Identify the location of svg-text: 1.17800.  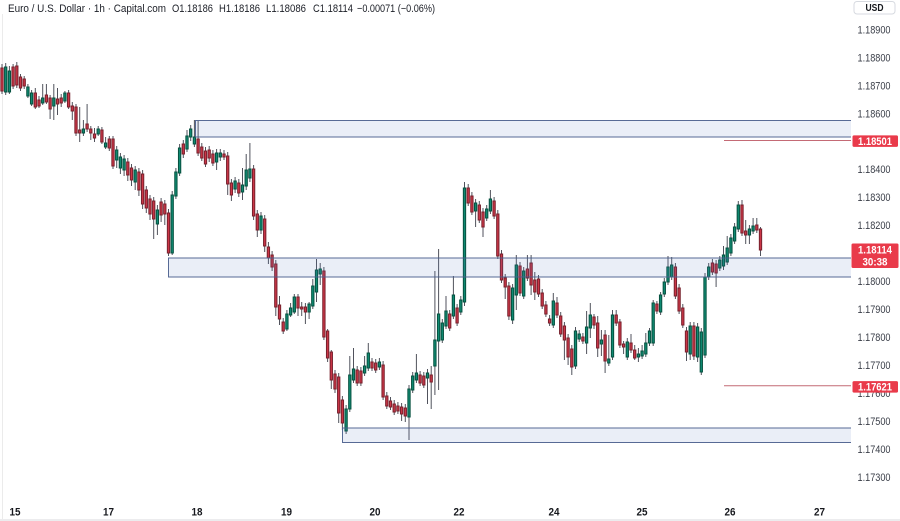
(874, 338).